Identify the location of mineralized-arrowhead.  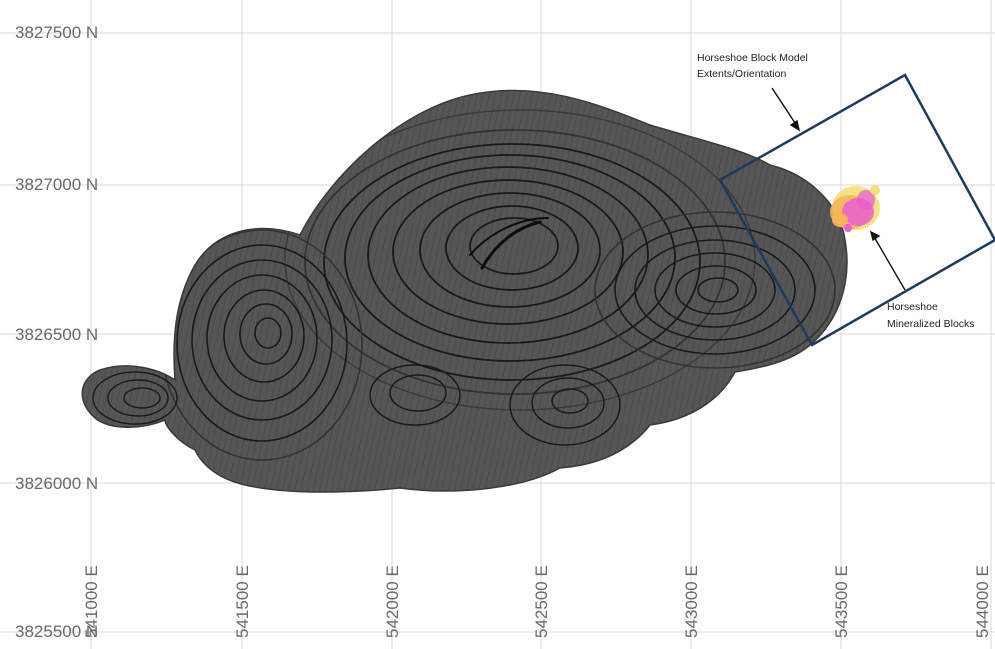
(875, 236).